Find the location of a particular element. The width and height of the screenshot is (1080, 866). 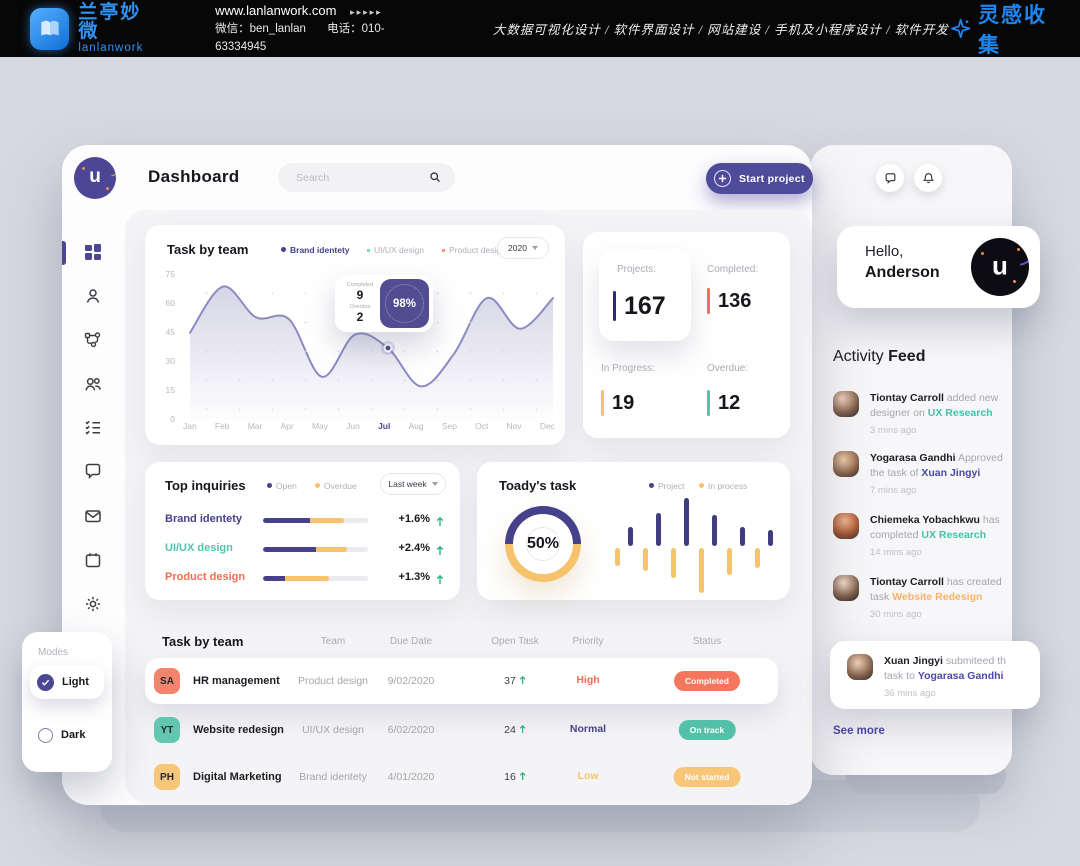

inquiry-change: +1.3% is located at coordinates (414, 577).